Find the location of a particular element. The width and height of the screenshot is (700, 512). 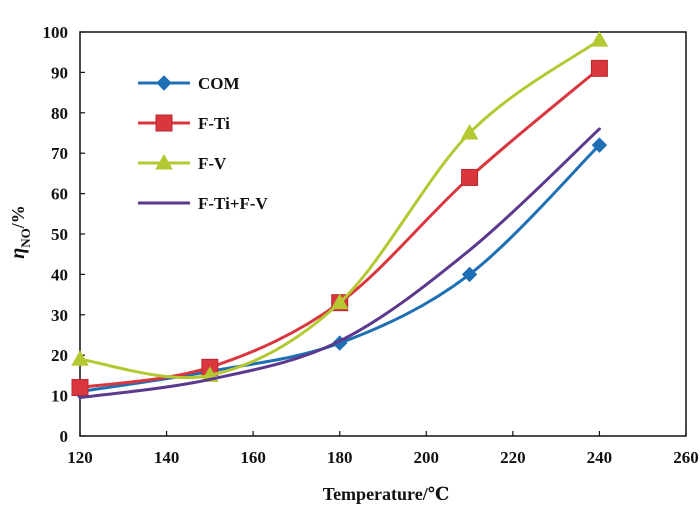

y-tick-label: 30 is located at coordinates (59, 315).